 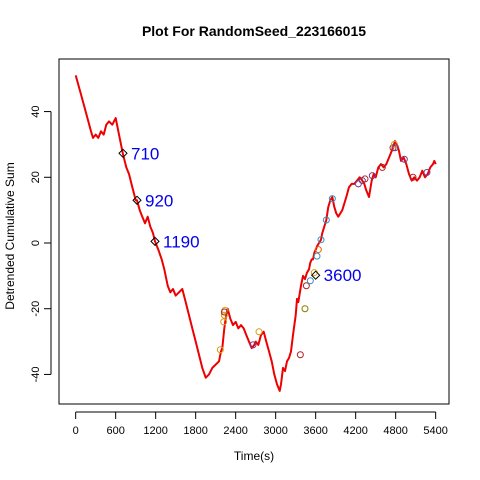 I want to click on x-tick-label: 0, so click(x=76, y=431).